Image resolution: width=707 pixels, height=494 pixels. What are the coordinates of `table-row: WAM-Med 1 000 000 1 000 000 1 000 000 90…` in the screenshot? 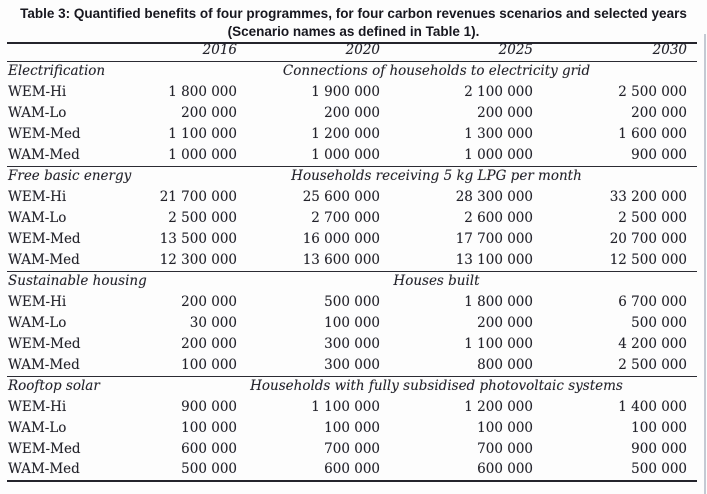 It's located at (352, 155).